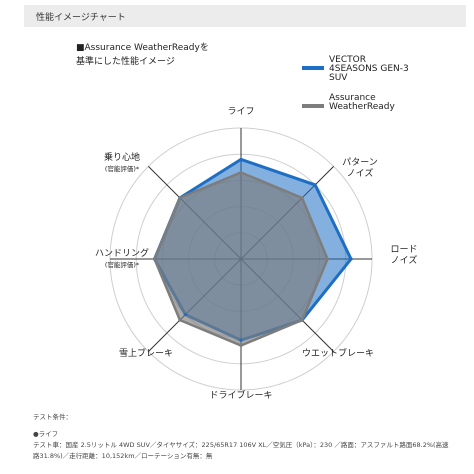 The height and width of the screenshot is (474, 474). Describe the element at coordinates (123, 456) in the screenshot. I see `conditions-line-2: 路31.8%)／走行距離：10,152km／ローテーション有無：無` at that location.